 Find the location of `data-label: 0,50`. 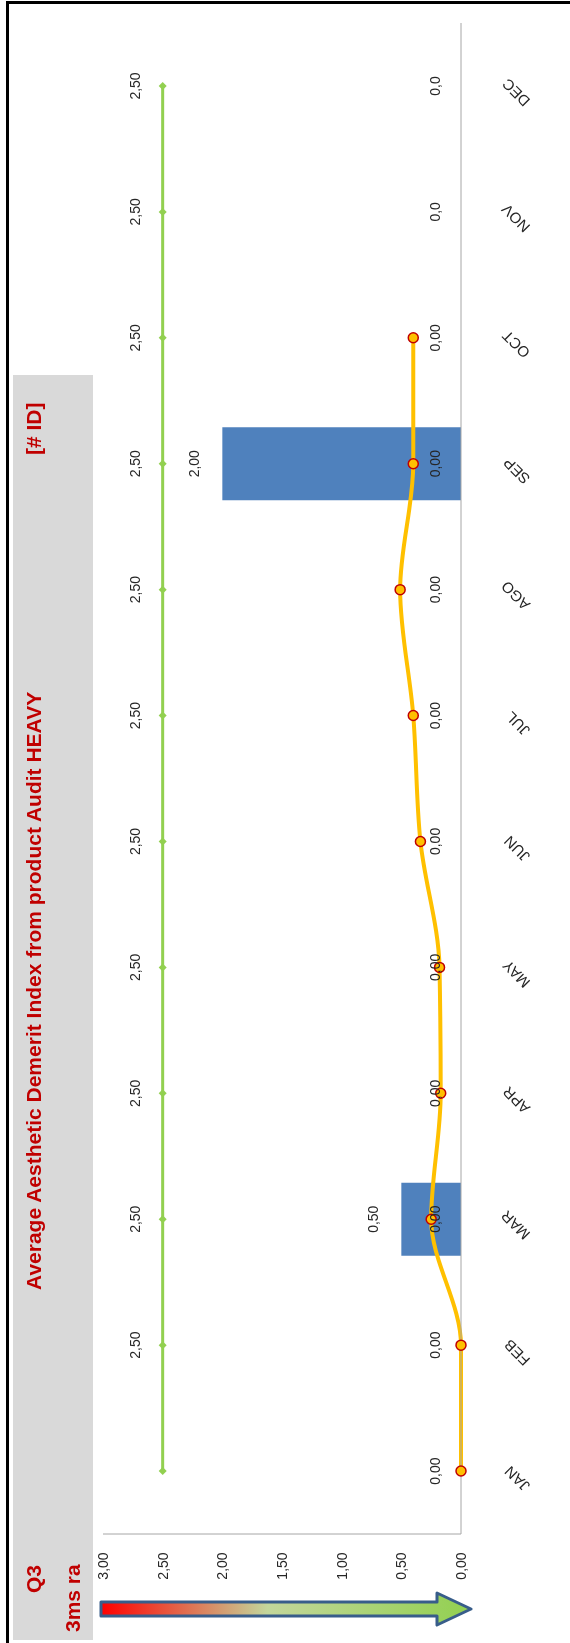

data-label: 0,50 is located at coordinates (373, 1219).